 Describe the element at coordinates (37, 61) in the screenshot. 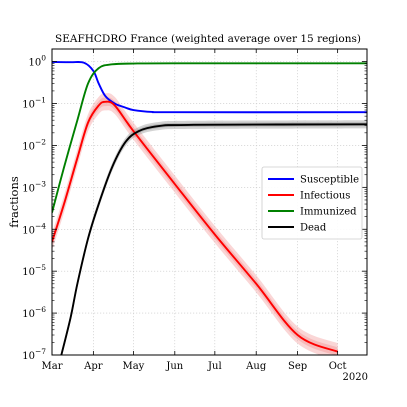

I see `y-tick-label: 10⁰` at that location.